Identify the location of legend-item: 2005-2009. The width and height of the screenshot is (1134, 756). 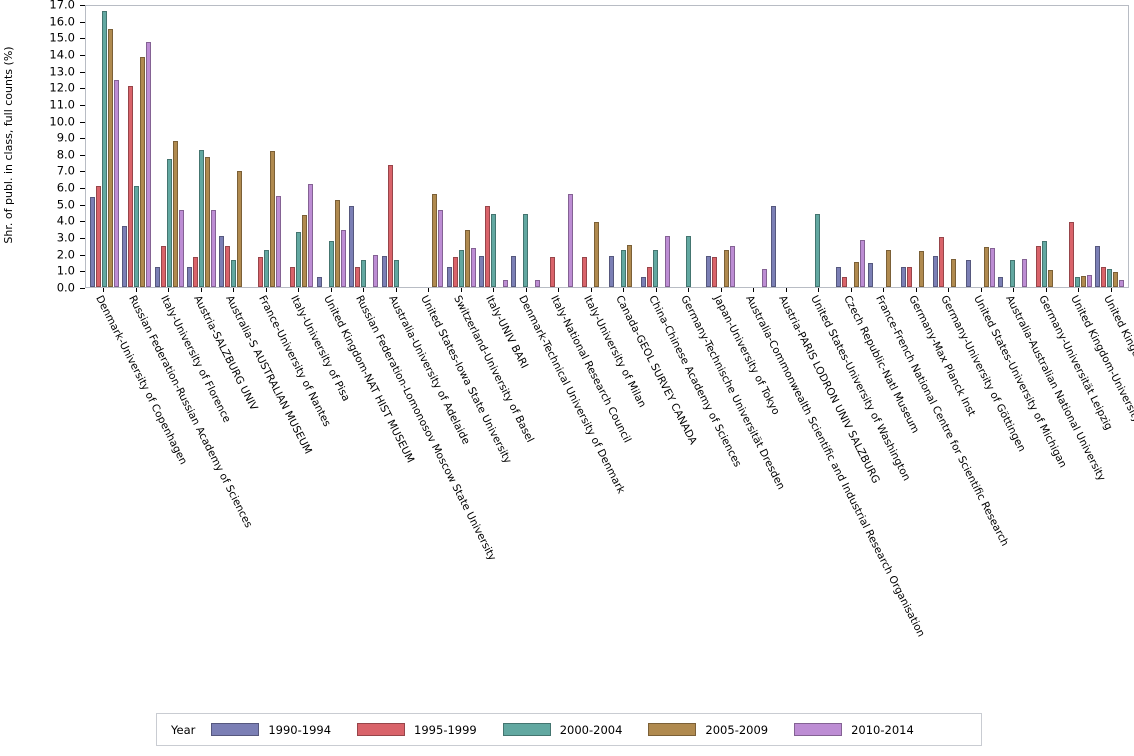
(708, 730).